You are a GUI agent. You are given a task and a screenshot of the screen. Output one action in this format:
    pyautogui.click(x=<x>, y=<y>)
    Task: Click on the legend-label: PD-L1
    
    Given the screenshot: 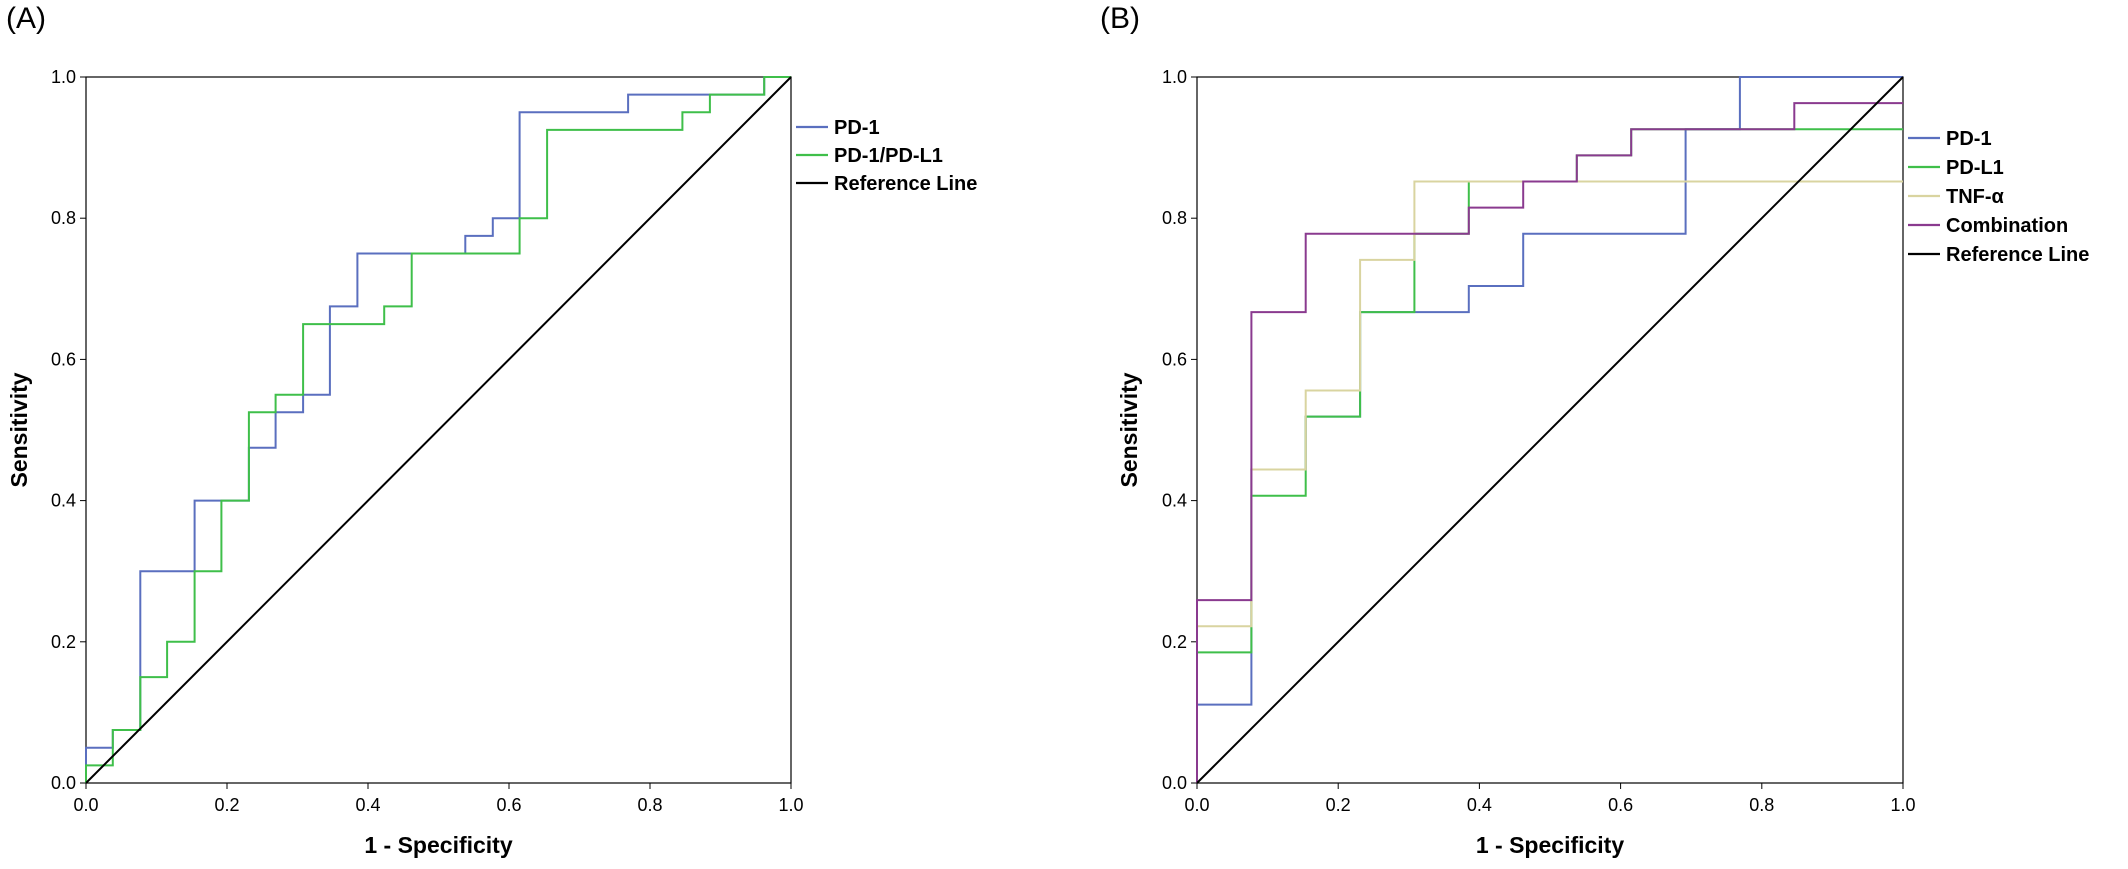 What is the action you would take?
    pyautogui.click(x=1975, y=168)
    